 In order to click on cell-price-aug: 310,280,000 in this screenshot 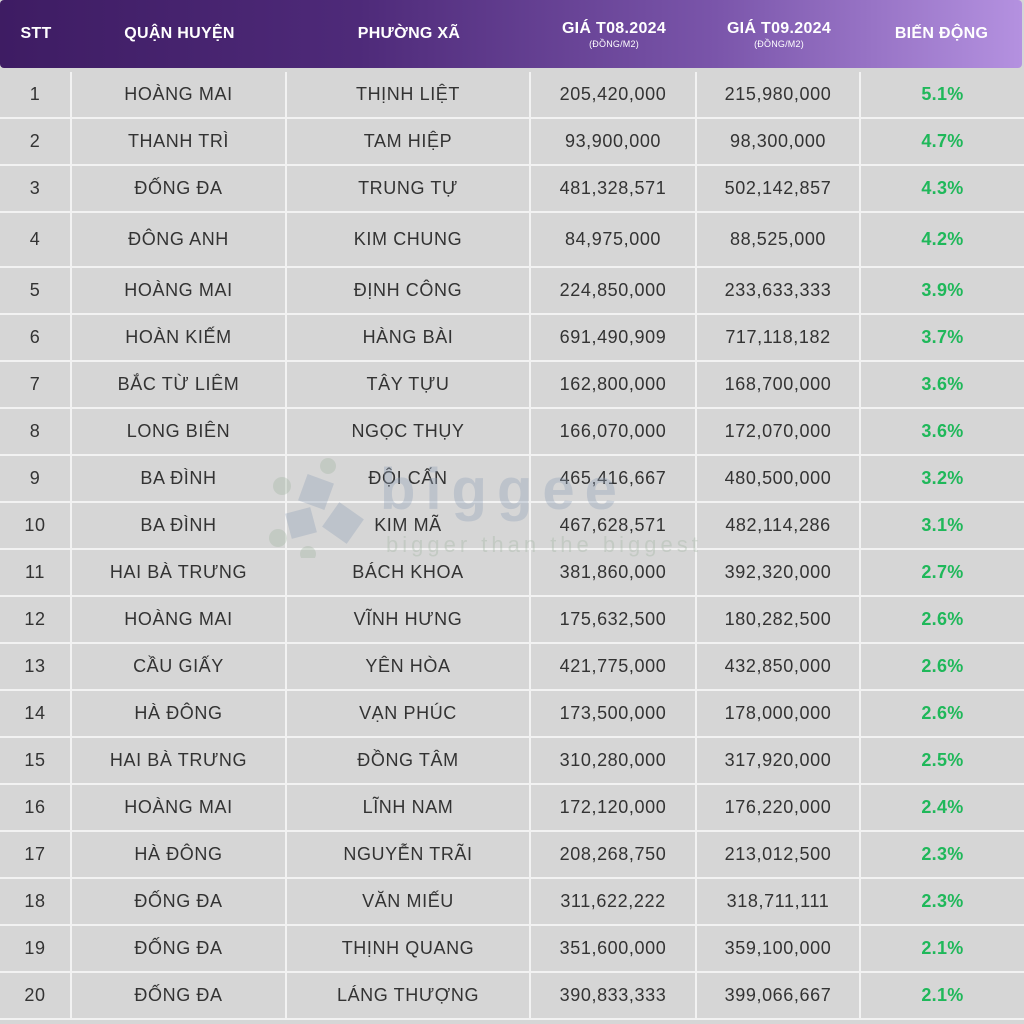, I will do `click(614, 760)`.